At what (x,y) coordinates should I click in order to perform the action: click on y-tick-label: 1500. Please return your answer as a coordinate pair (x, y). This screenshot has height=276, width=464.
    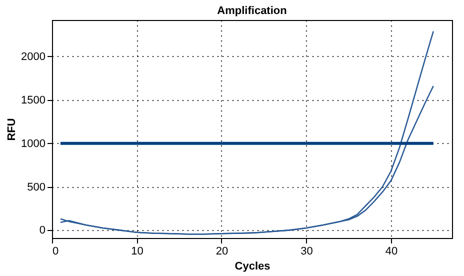
    Looking at the image, I should click on (33, 100).